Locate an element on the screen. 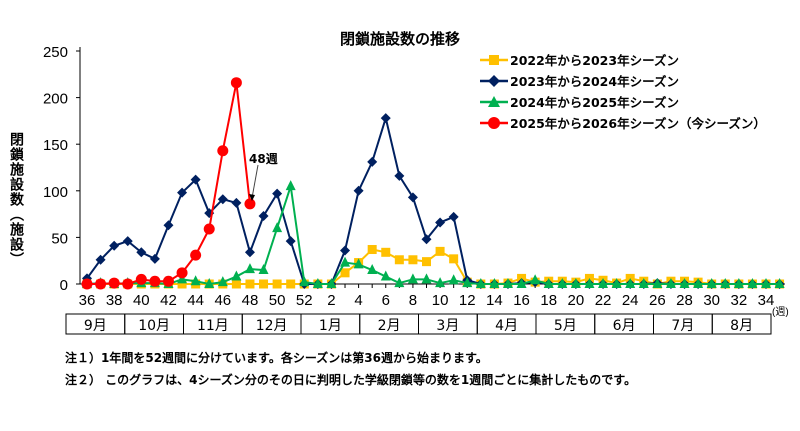 This screenshot has width=800, height=431. month-label: 8月 is located at coordinates (741, 326).